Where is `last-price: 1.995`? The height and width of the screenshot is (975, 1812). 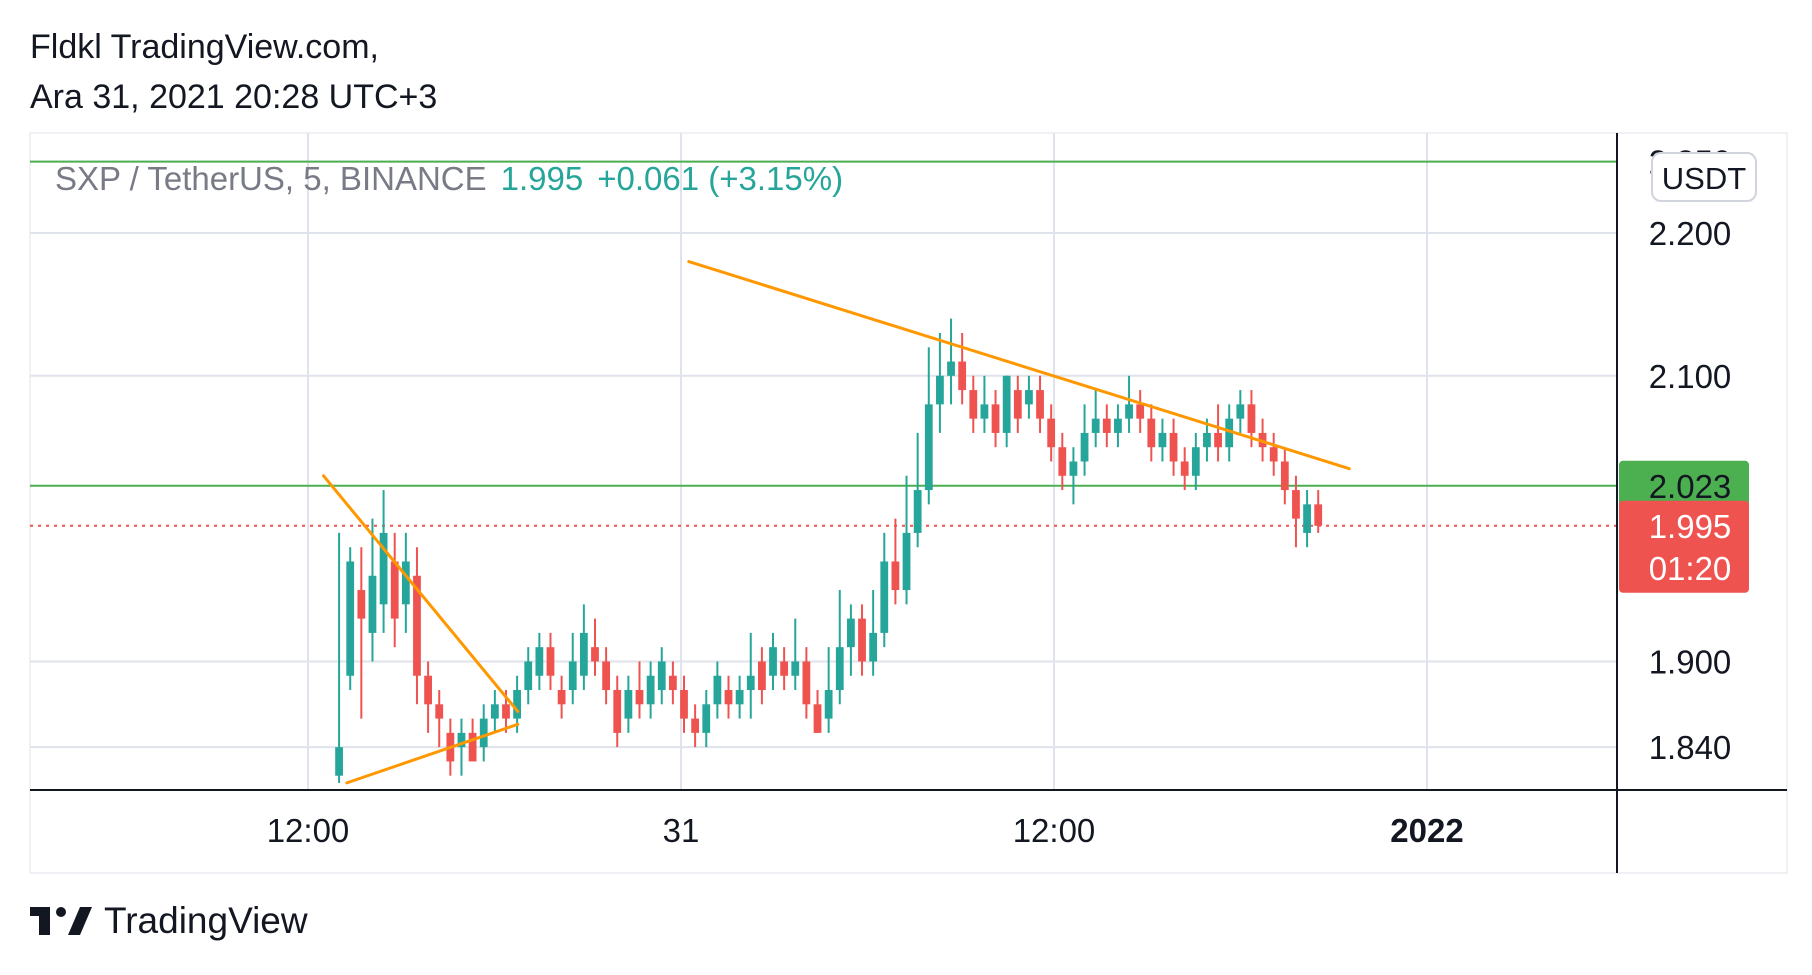 last-price: 1.995 is located at coordinates (542, 178).